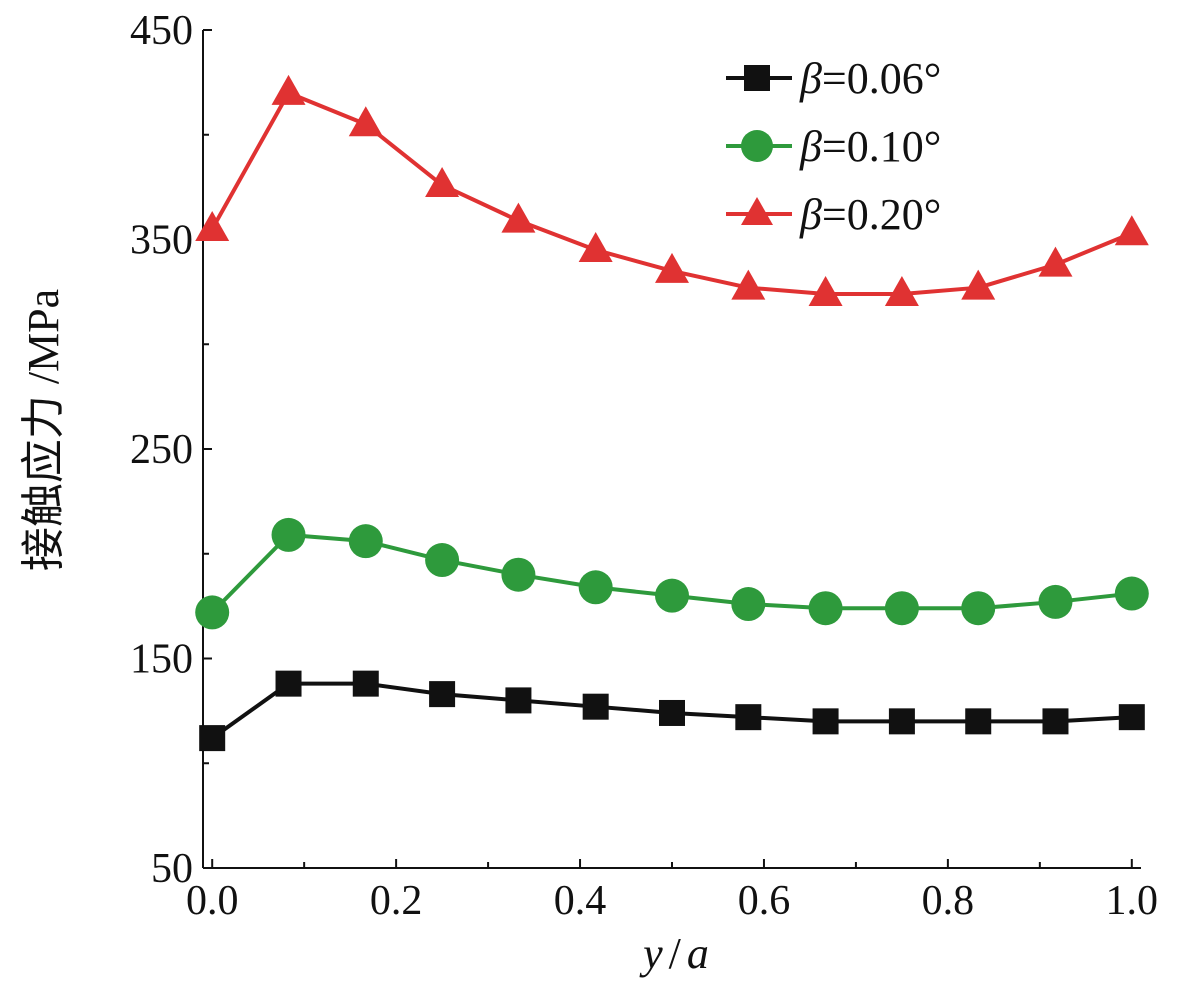  Describe the element at coordinates (810, 214) in the screenshot. I see `legend-symbol-2: β` at that location.